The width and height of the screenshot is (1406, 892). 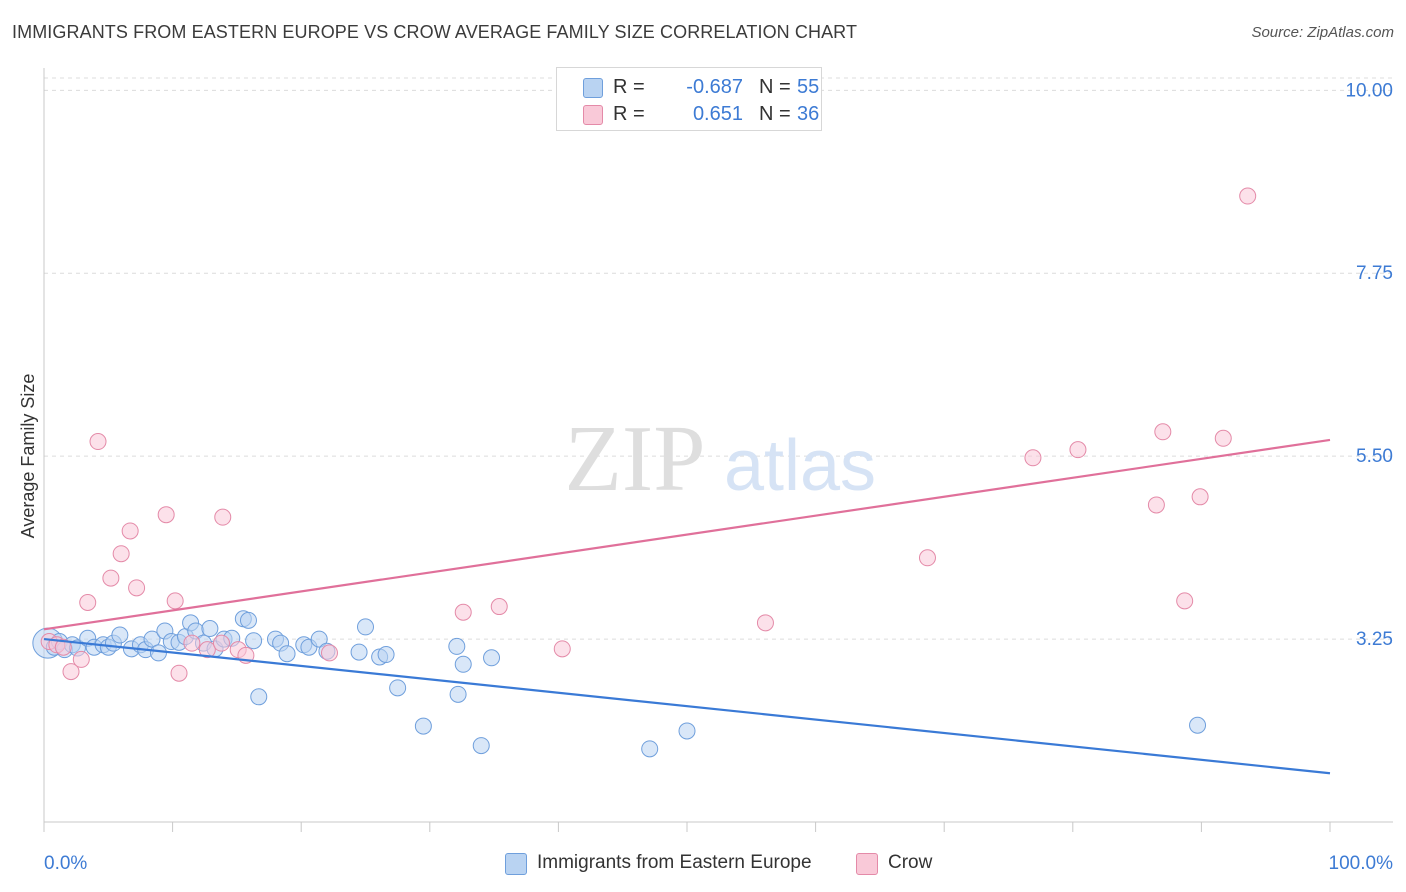 I want to click on x-tick-label-max: 100.0%, so click(x=1361, y=863).